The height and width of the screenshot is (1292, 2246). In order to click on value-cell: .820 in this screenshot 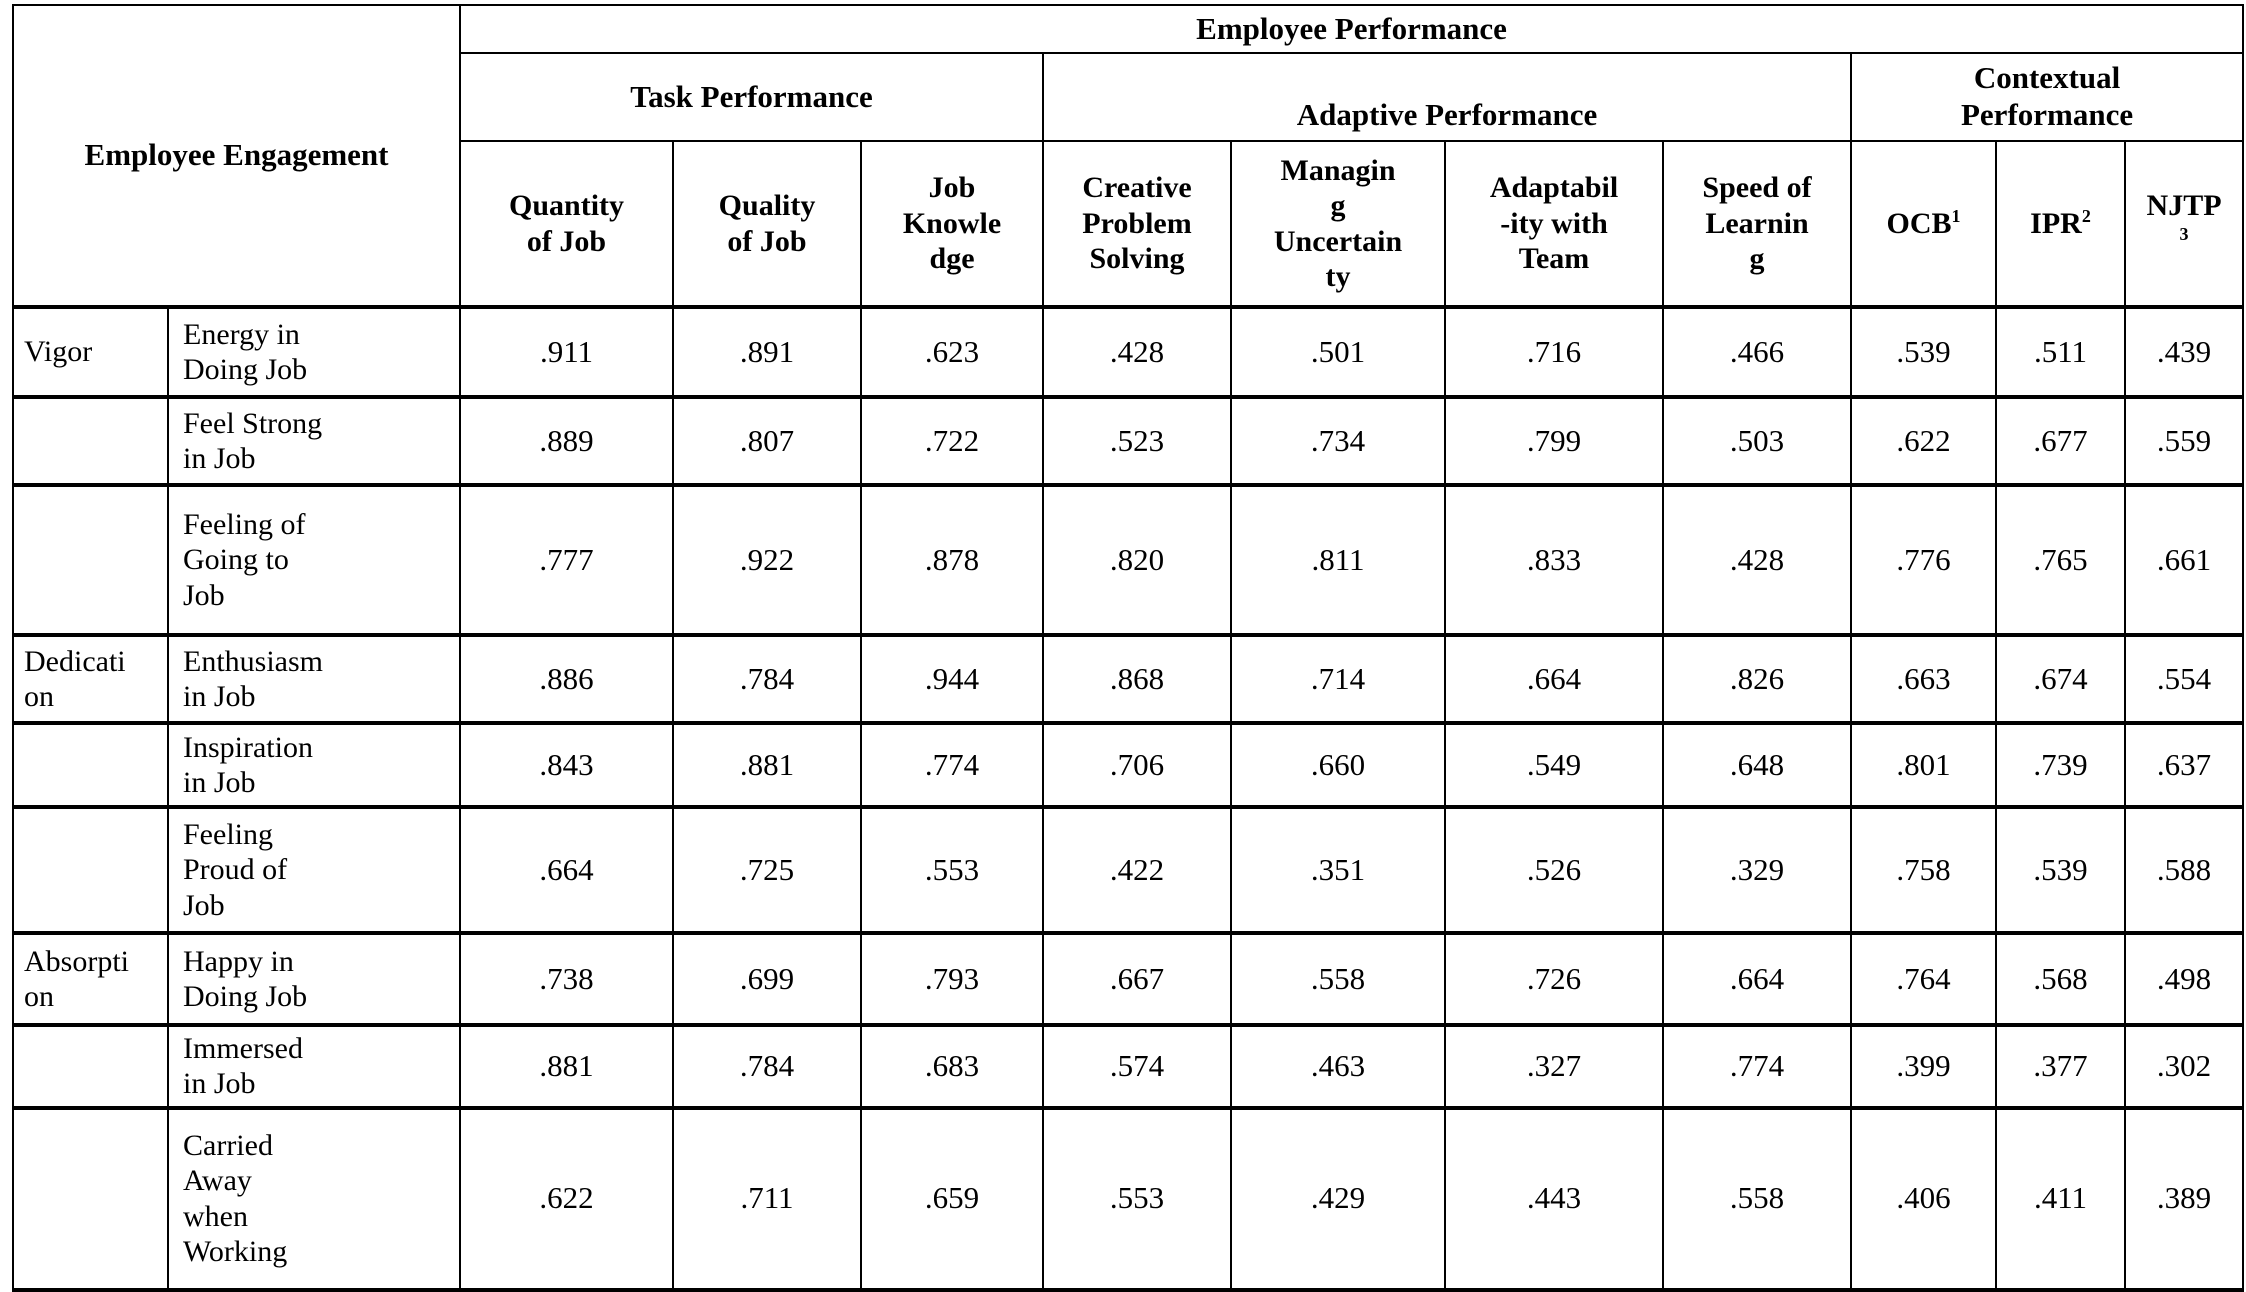, I will do `click(1137, 559)`.